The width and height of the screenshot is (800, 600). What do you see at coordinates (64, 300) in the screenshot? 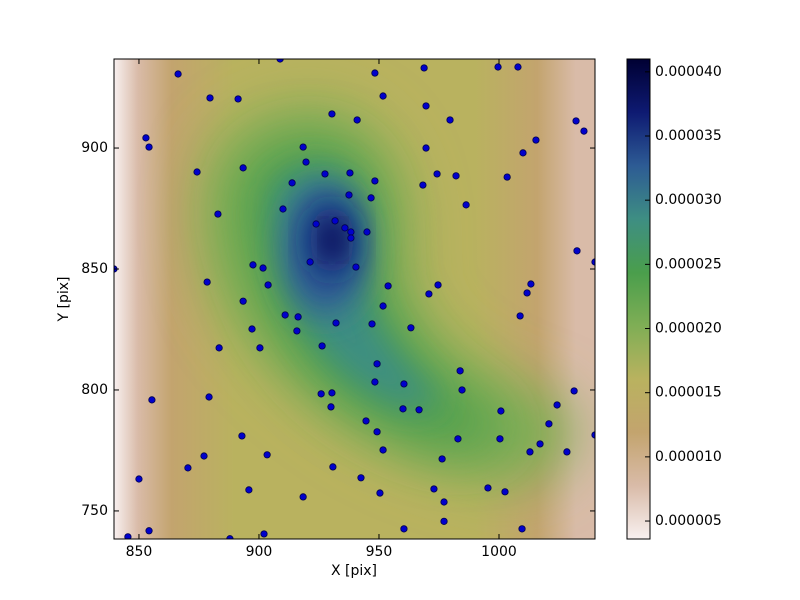
I see `y-axis-label: Y [pix]` at bounding box center [64, 300].